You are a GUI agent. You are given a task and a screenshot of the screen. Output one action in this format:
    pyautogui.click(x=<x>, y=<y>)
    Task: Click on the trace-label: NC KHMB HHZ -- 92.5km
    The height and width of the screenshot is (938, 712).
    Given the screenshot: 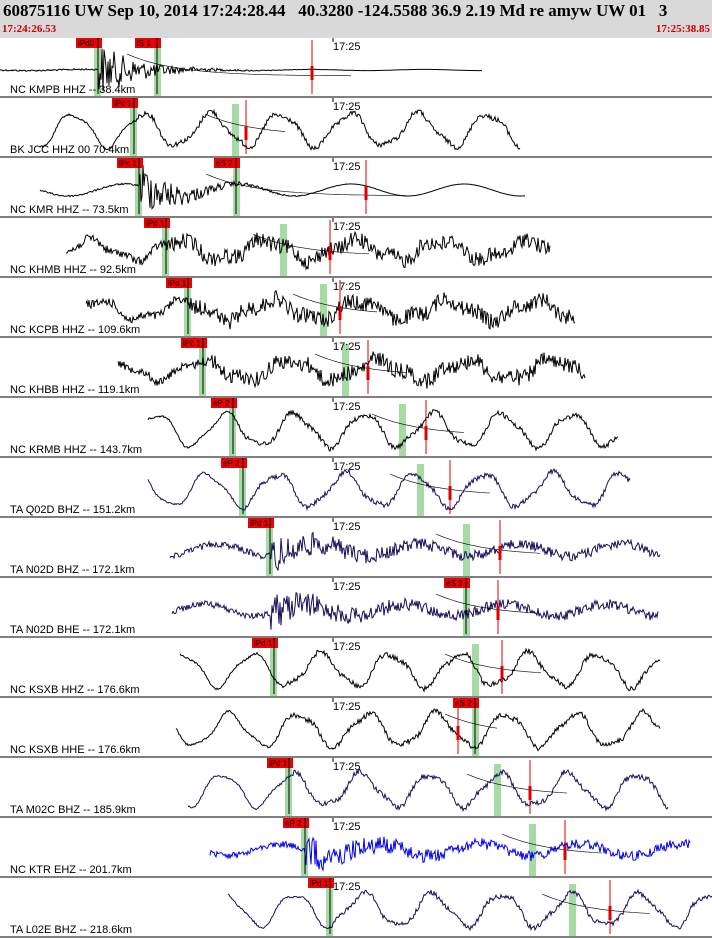 What is the action you would take?
    pyautogui.click(x=73, y=270)
    